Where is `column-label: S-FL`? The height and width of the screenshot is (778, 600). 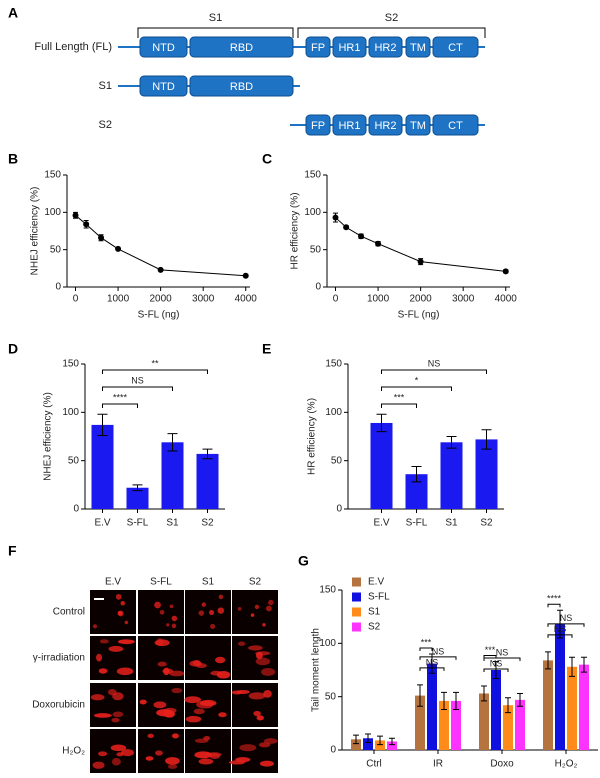 column-label: S-FL is located at coordinates (161, 582).